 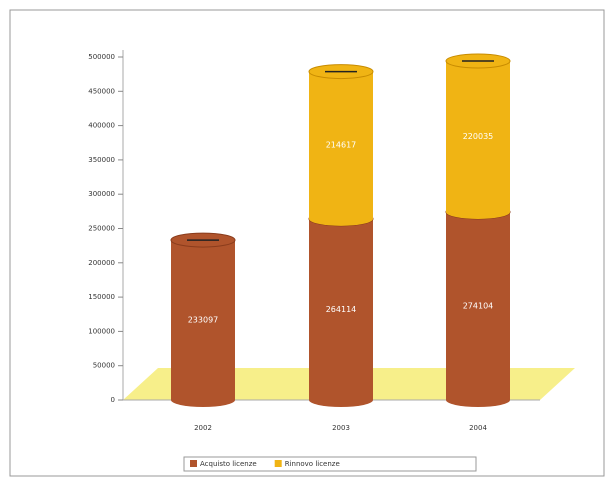 What do you see at coordinates (101, 263) in the screenshot?
I see `y-tick-label: 200000` at bounding box center [101, 263].